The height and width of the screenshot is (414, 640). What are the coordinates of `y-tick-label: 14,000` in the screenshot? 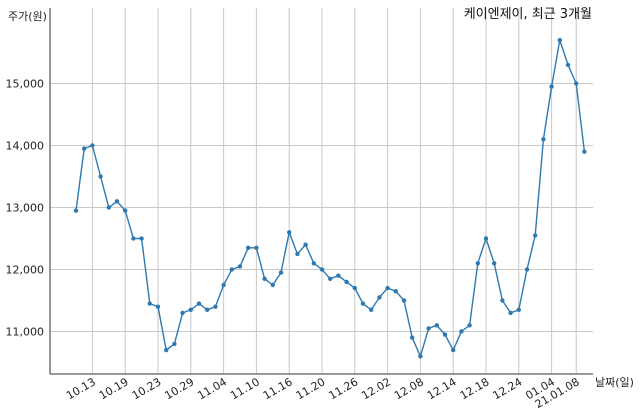 It's located at (25, 146).